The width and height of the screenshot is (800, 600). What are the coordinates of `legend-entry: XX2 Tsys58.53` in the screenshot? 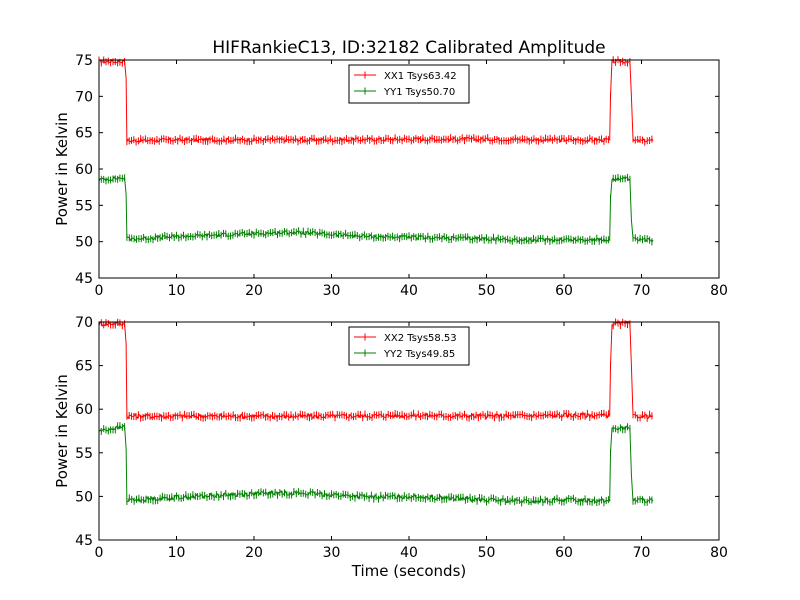 It's located at (420, 338).